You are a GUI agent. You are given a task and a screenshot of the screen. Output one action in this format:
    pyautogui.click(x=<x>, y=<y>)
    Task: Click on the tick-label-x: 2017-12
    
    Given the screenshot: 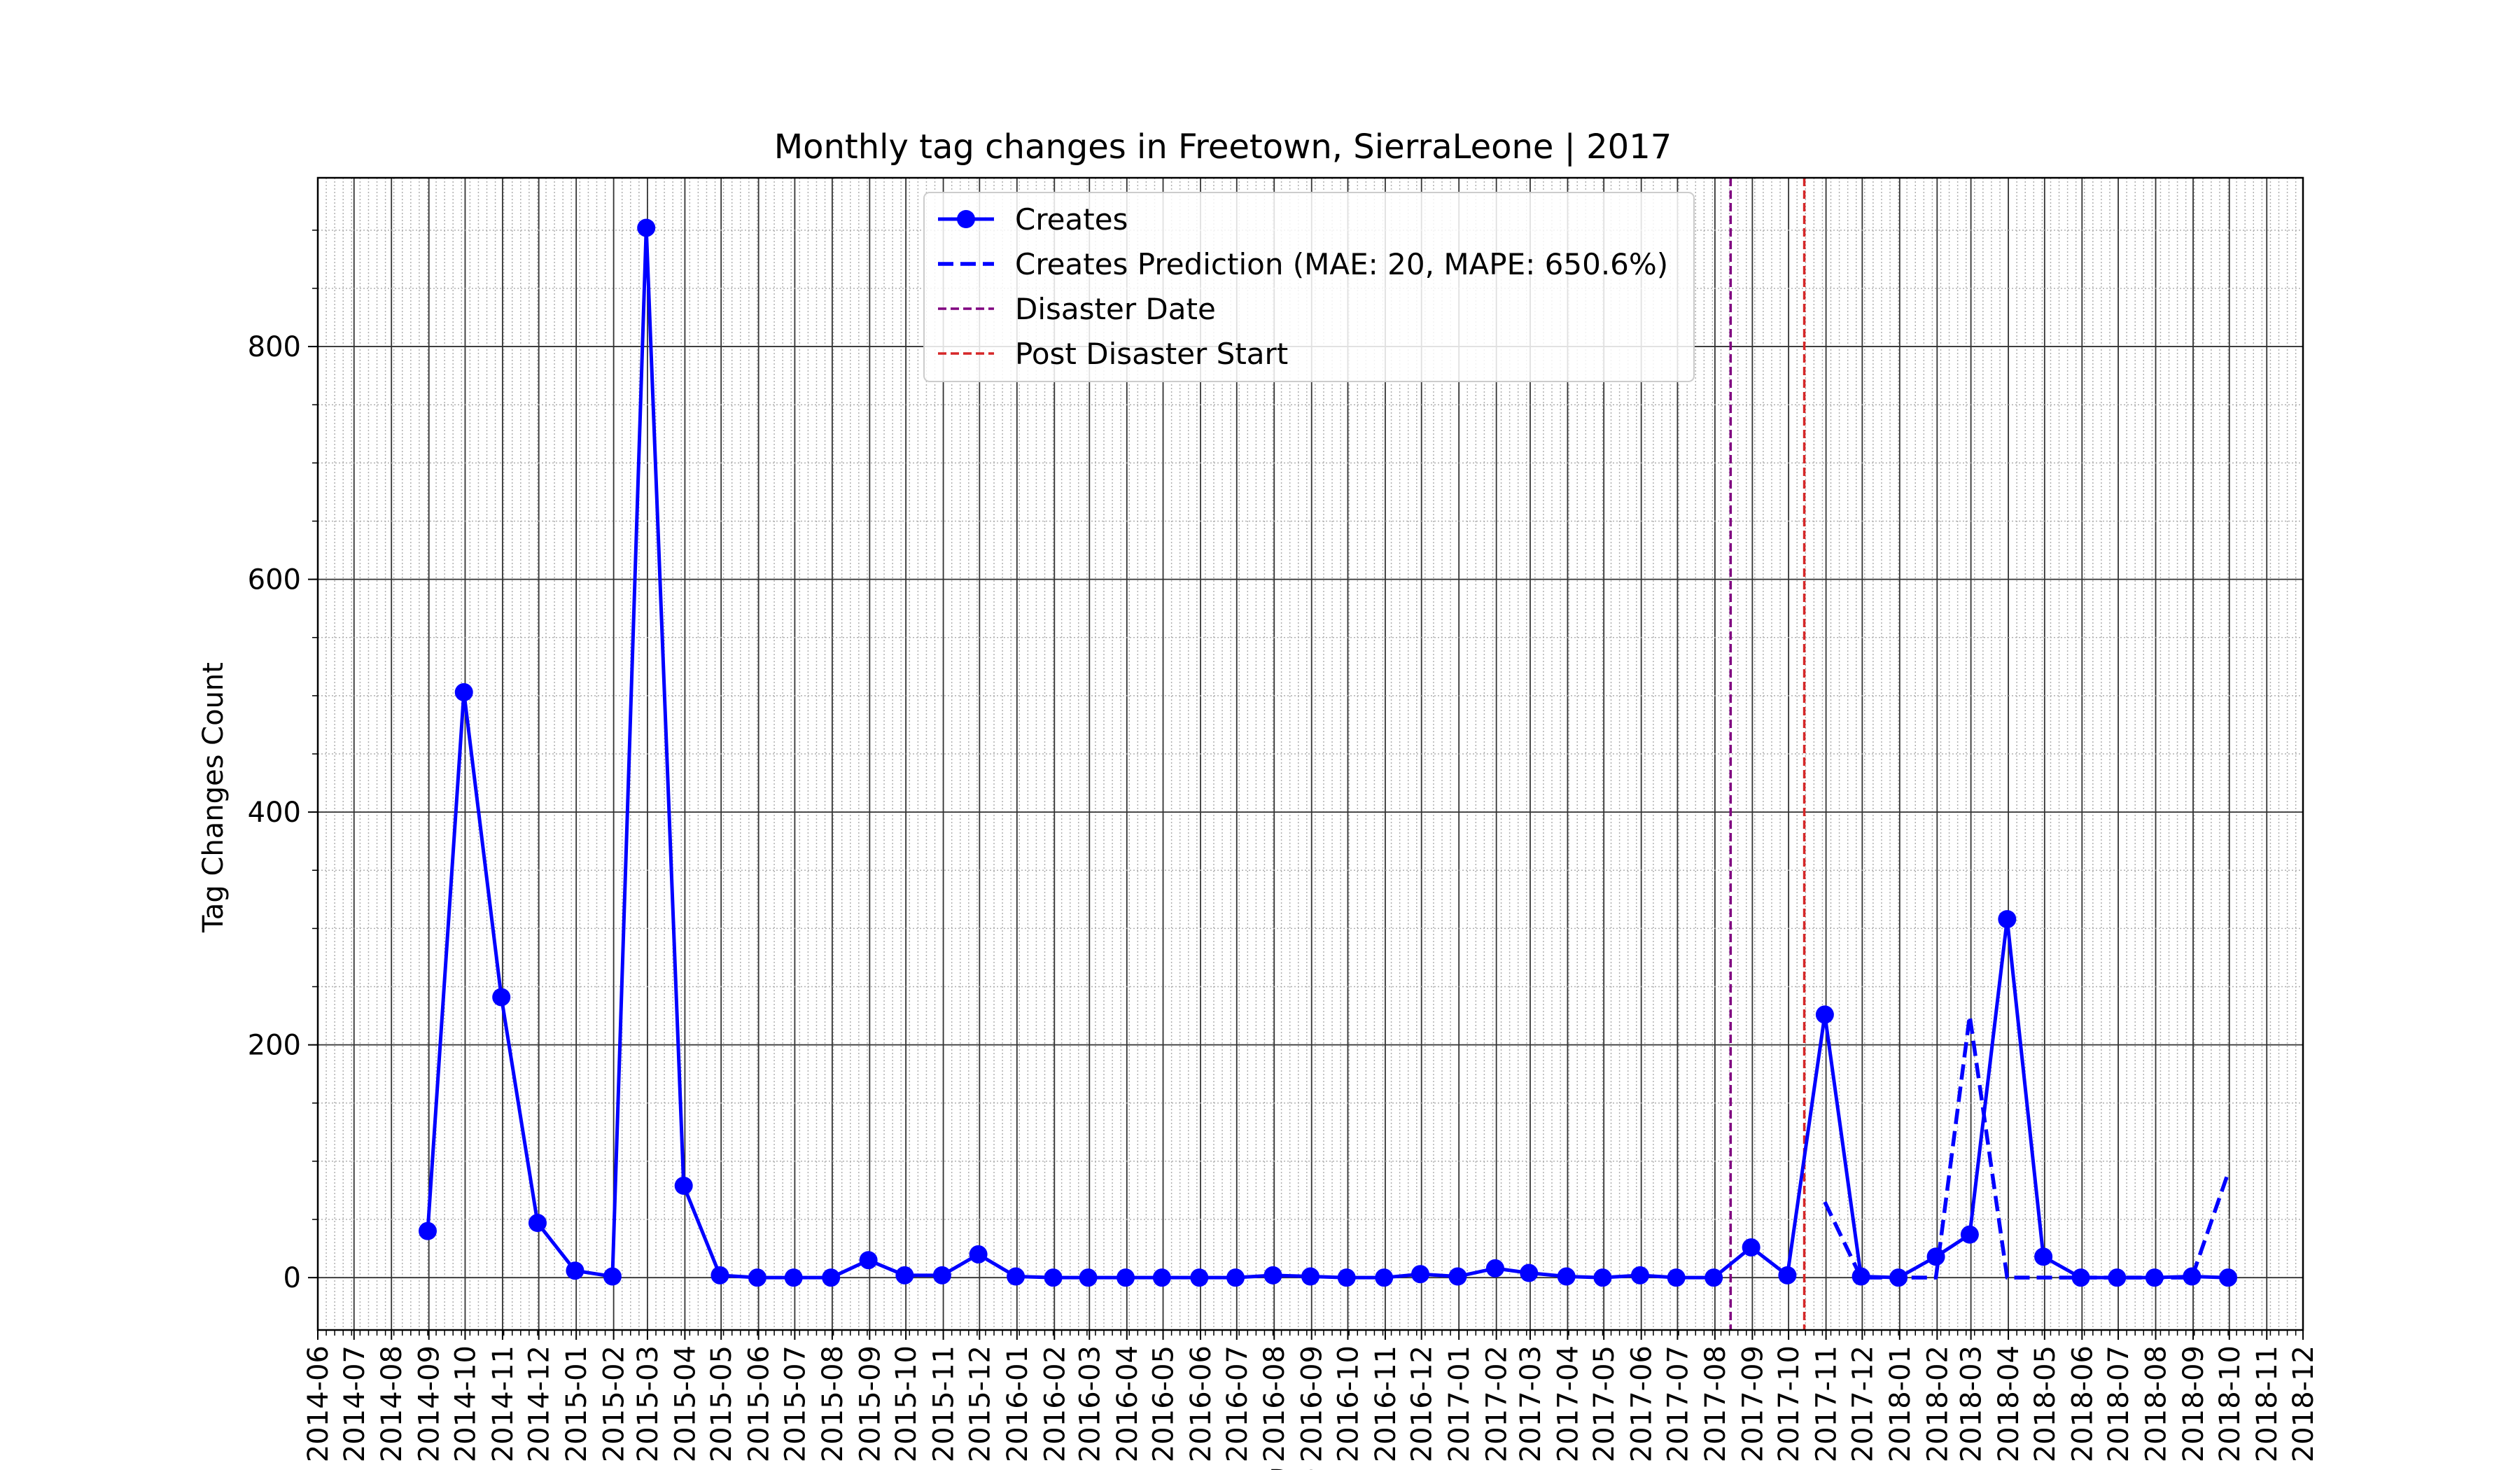 What is the action you would take?
    pyautogui.click(x=1863, y=1403)
    